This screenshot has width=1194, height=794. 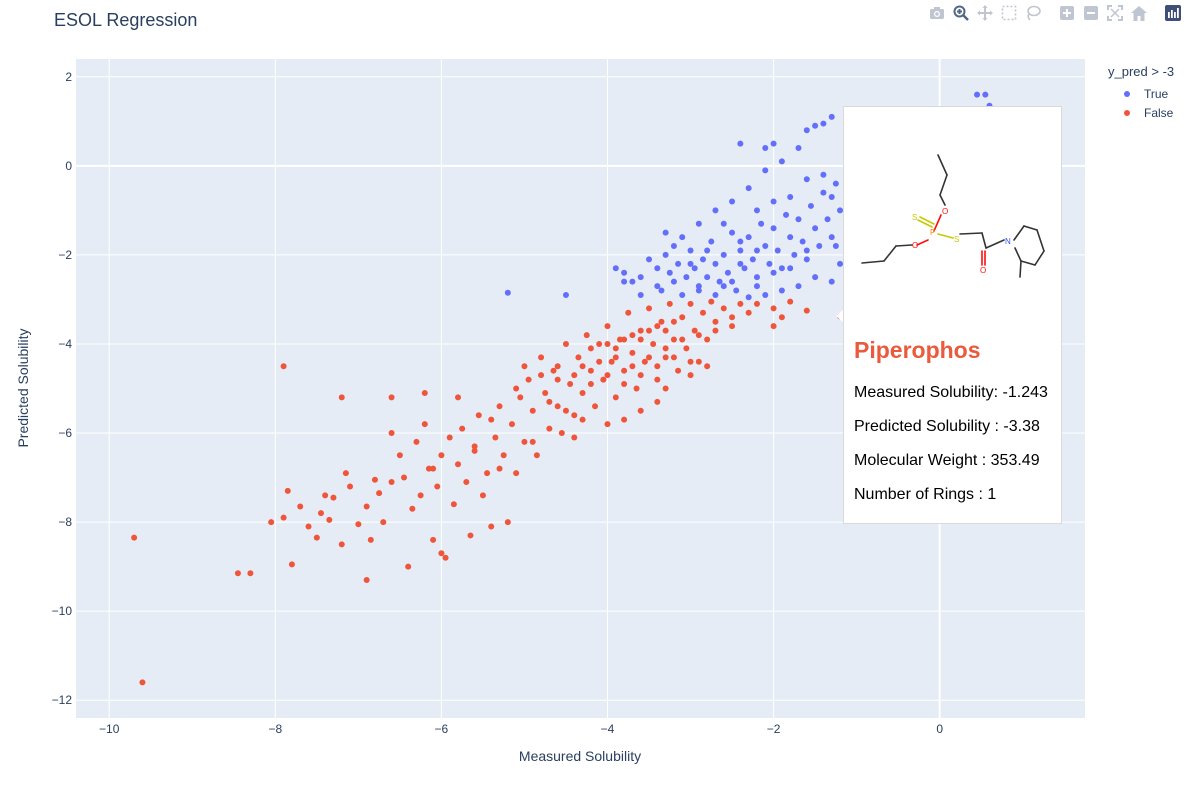 What do you see at coordinates (1149, 112) in the screenshot?
I see `legend-item-false: False` at bounding box center [1149, 112].